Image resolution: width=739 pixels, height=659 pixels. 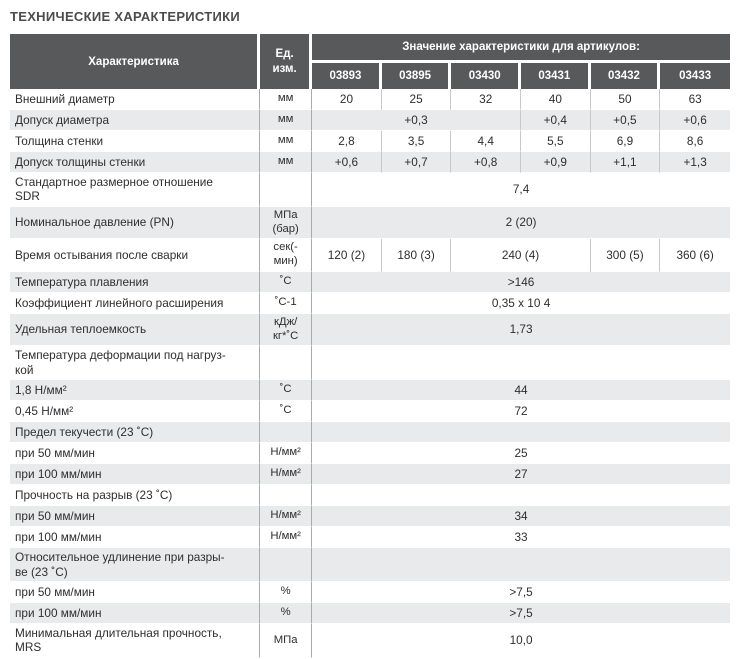 What do you see at coordinates (625, 76) in the screenshot?
I see `header-article: 03432` at bounding box center [625, 76].